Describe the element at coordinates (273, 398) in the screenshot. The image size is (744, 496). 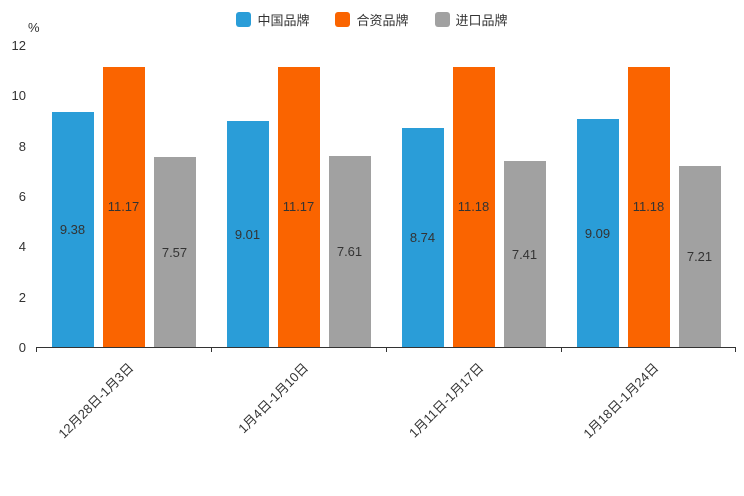
I see `x-axis-tick-label: 1月4日-1月10日` at that location.